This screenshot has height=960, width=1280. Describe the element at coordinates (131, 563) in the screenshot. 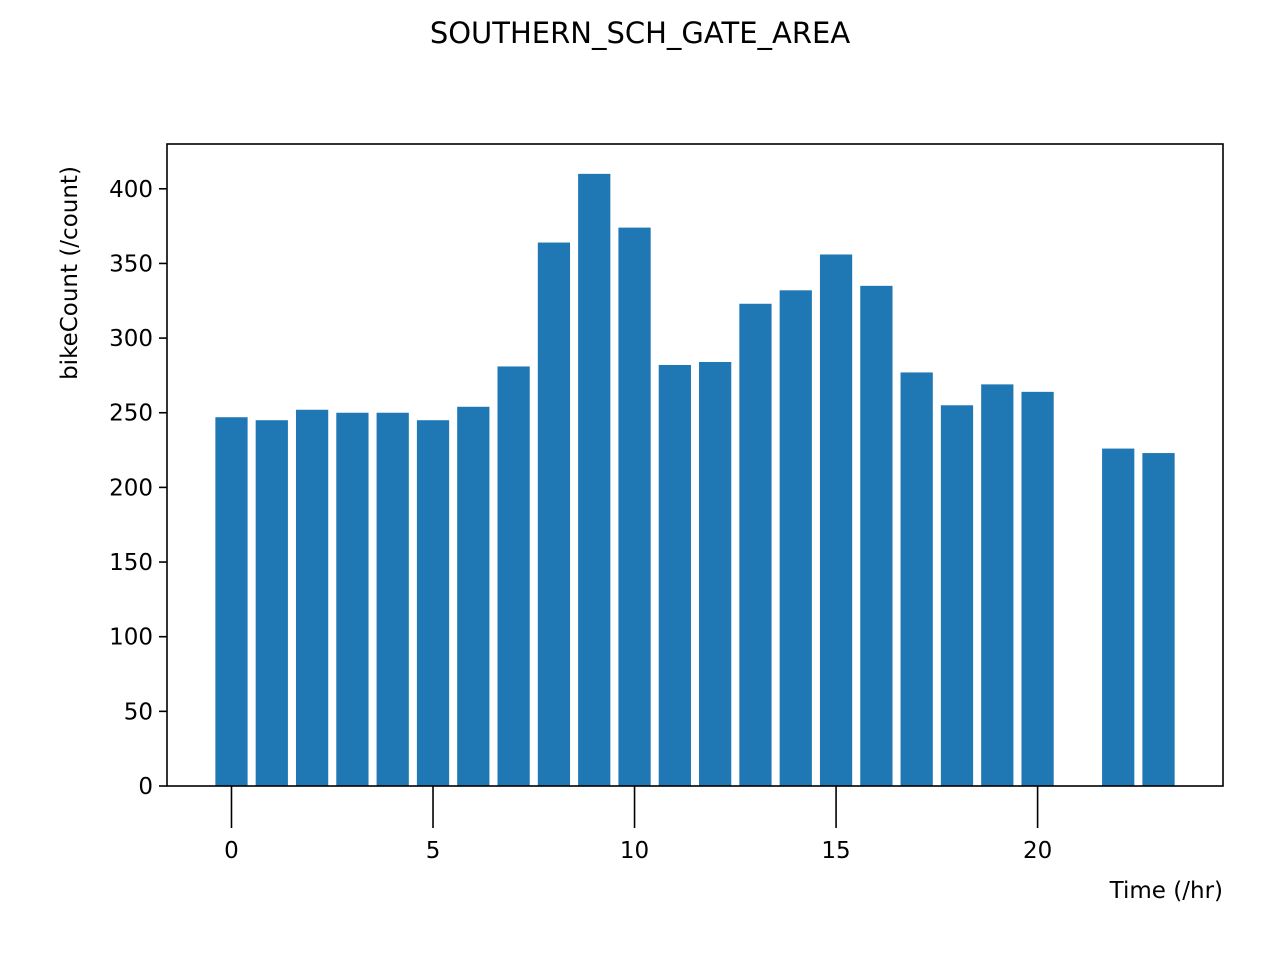

I see `y-tick-label: 150` at that location.